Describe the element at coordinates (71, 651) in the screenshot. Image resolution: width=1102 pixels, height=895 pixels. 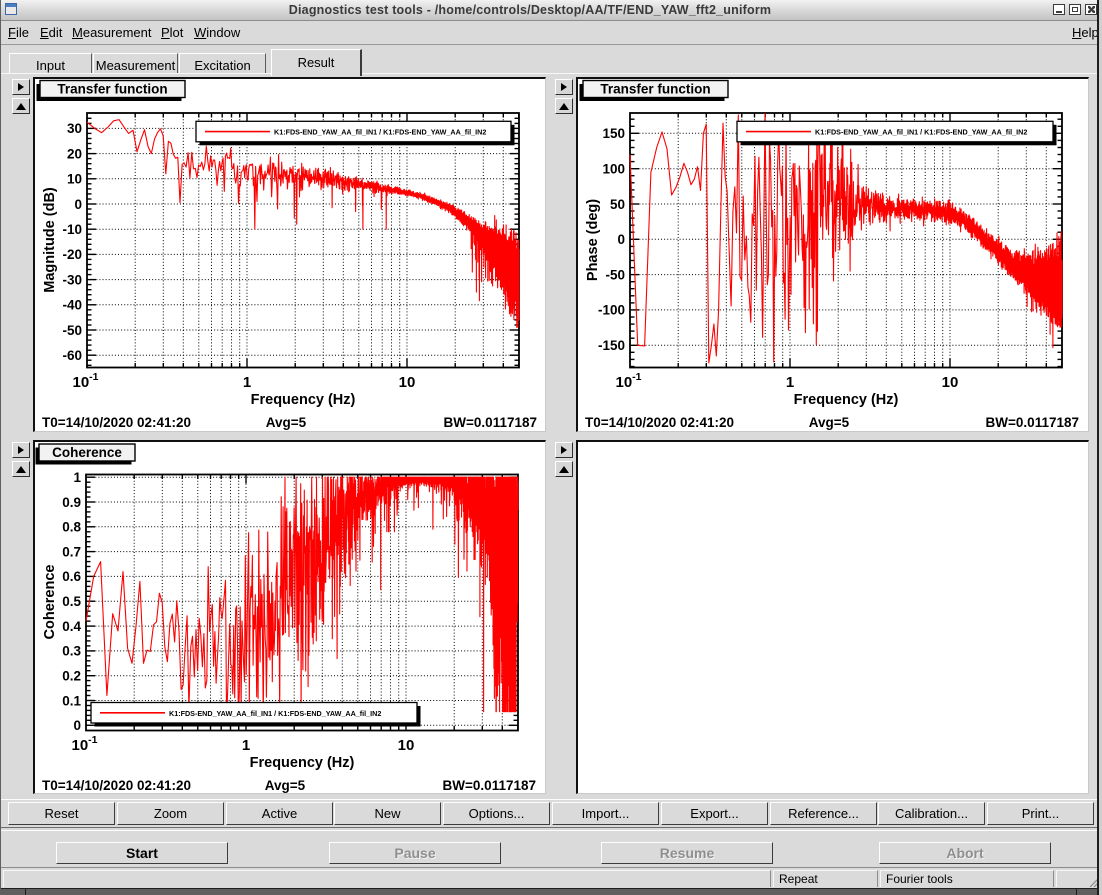
I see `svg-text: 0.3` at that location.